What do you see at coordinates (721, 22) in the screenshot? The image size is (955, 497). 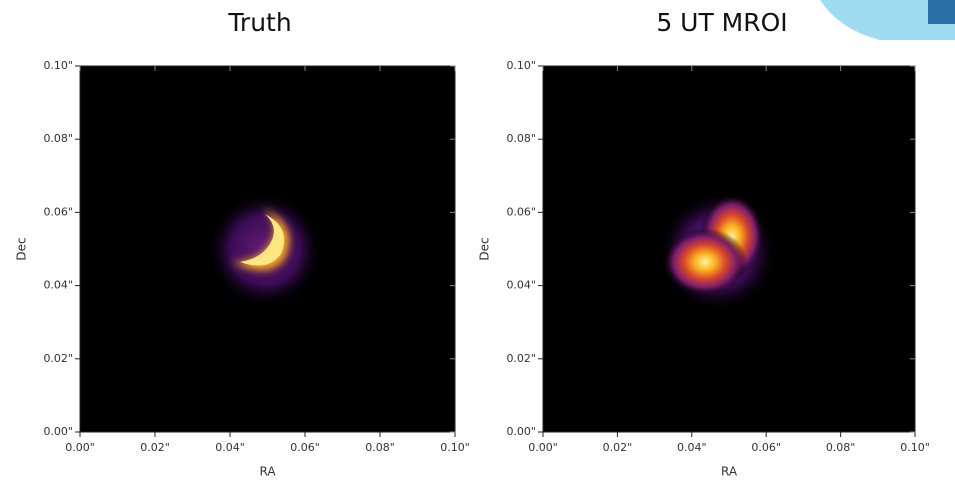 I see `panel-title: 5 UT MROI` at bounding box center [721, 22].